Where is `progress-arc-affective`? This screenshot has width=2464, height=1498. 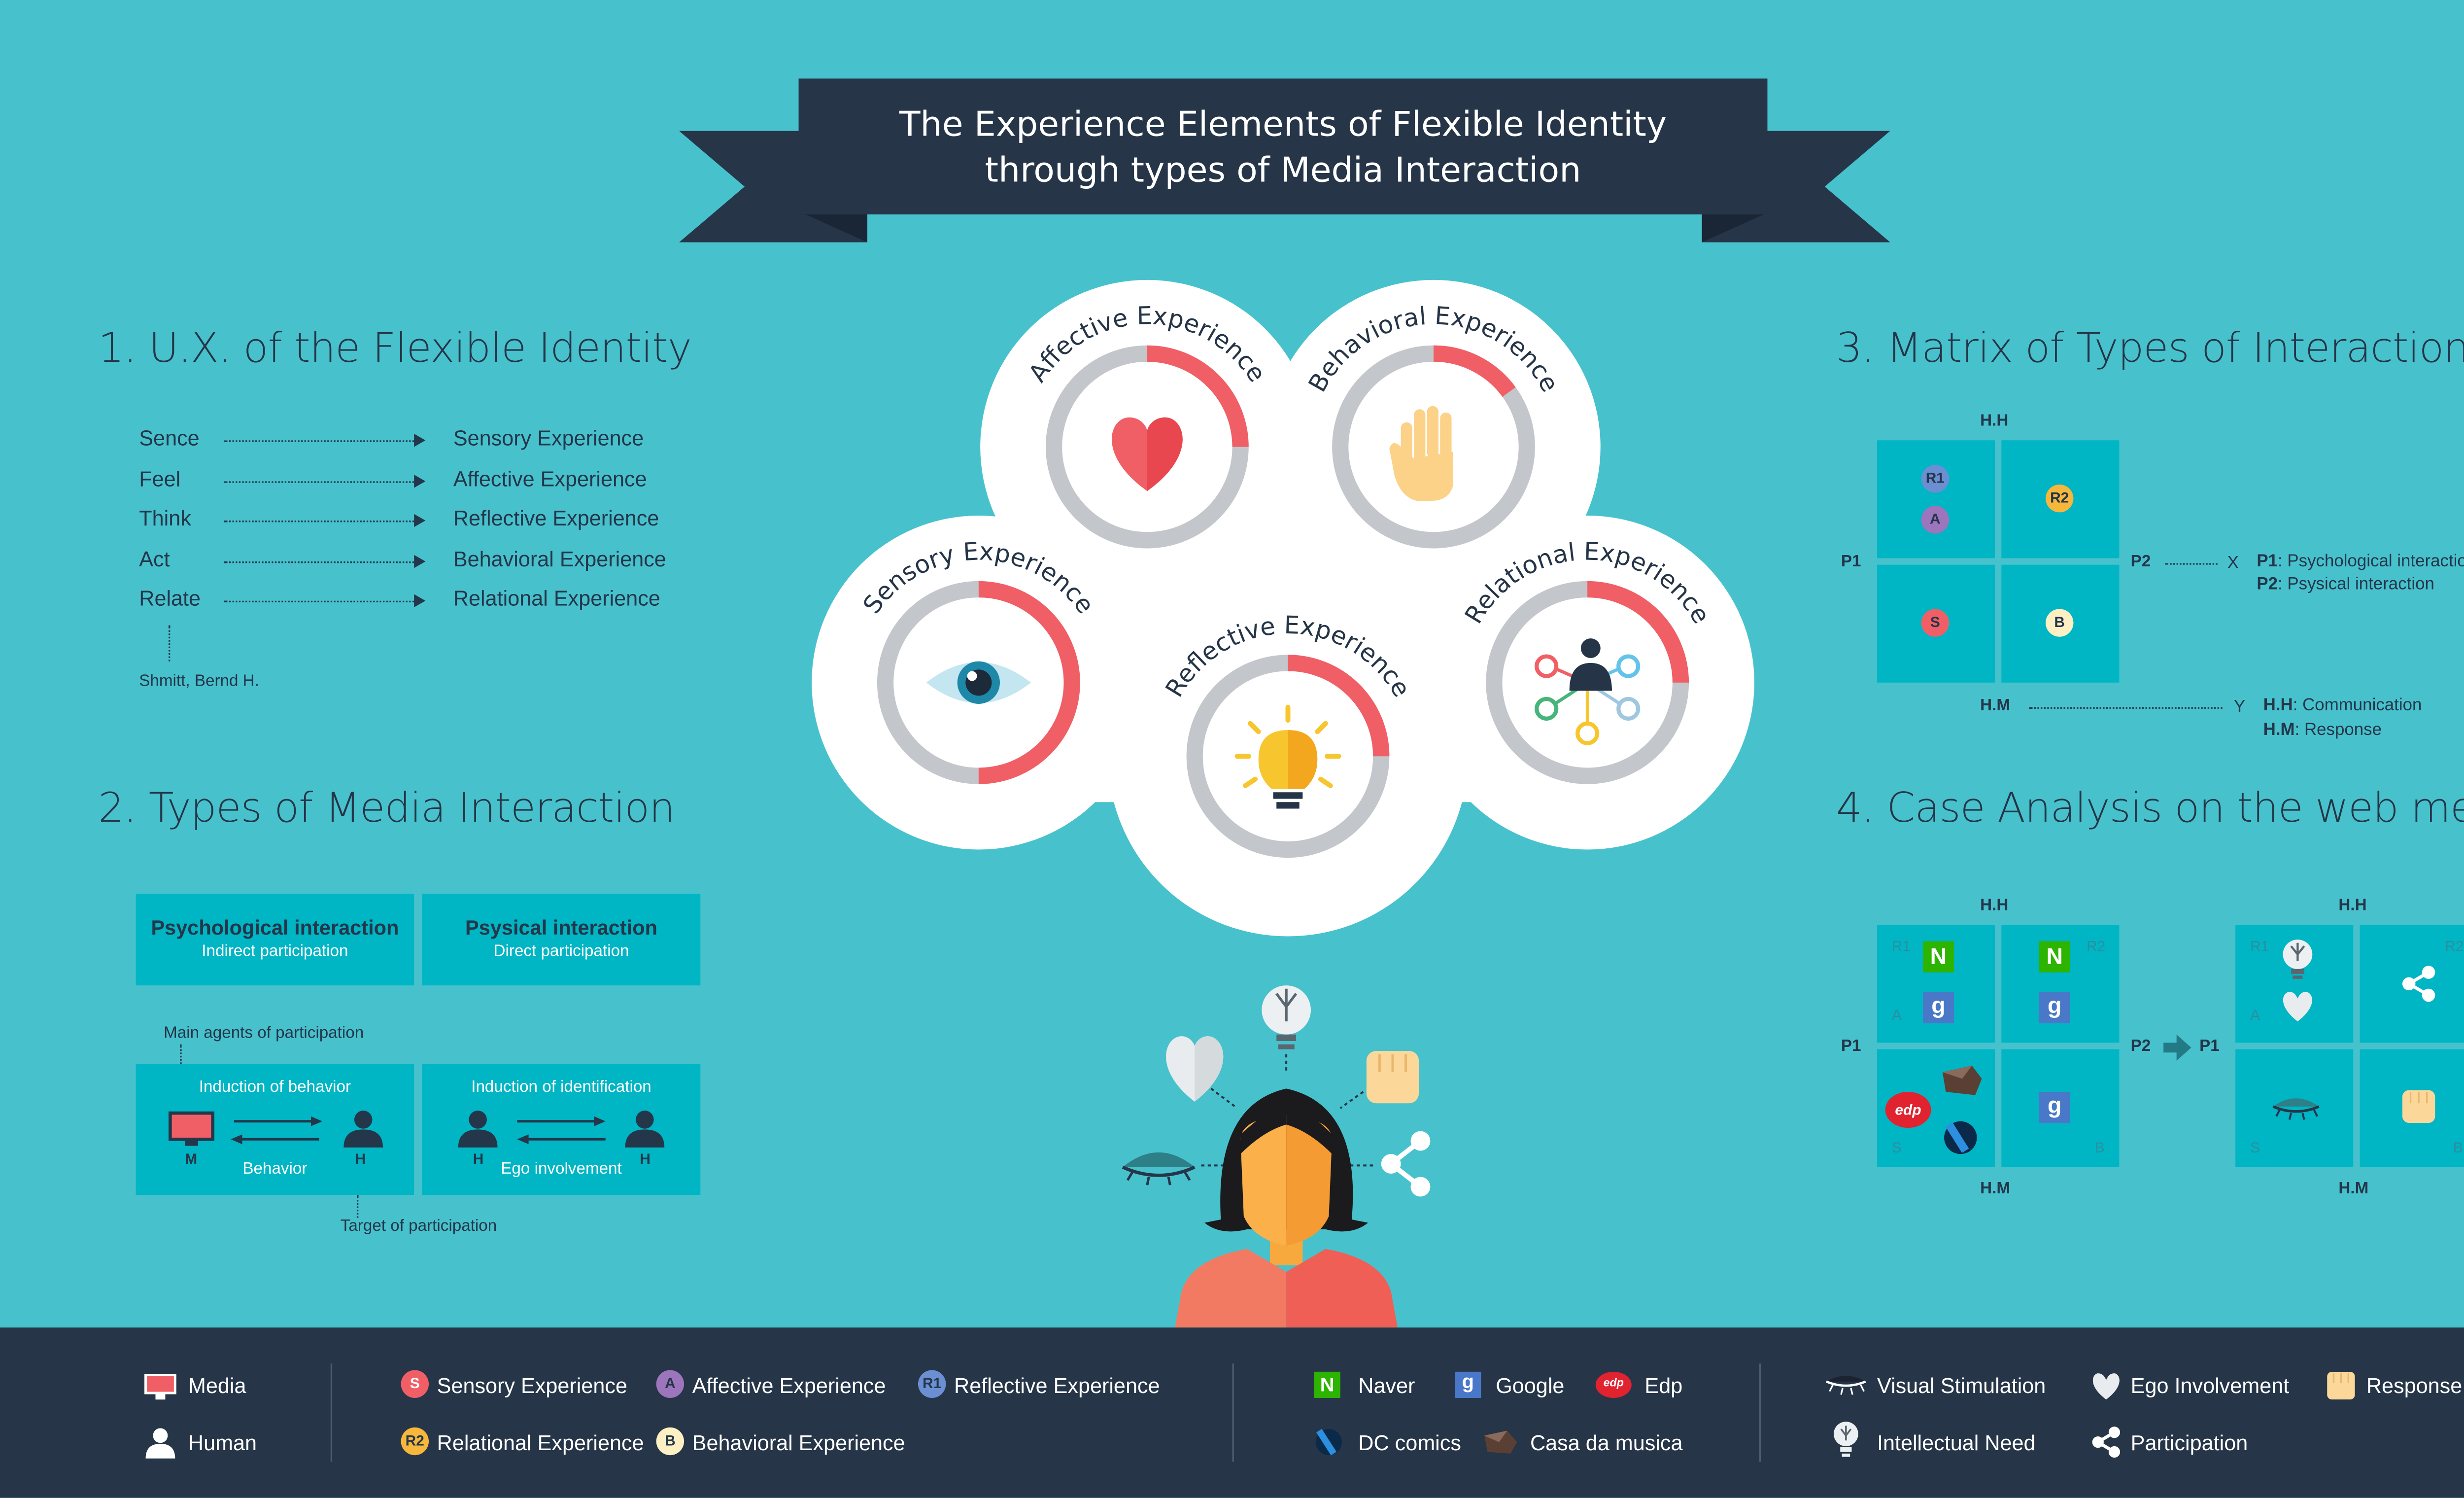 progress-arc-affective is located at coordinates (1198, 396).